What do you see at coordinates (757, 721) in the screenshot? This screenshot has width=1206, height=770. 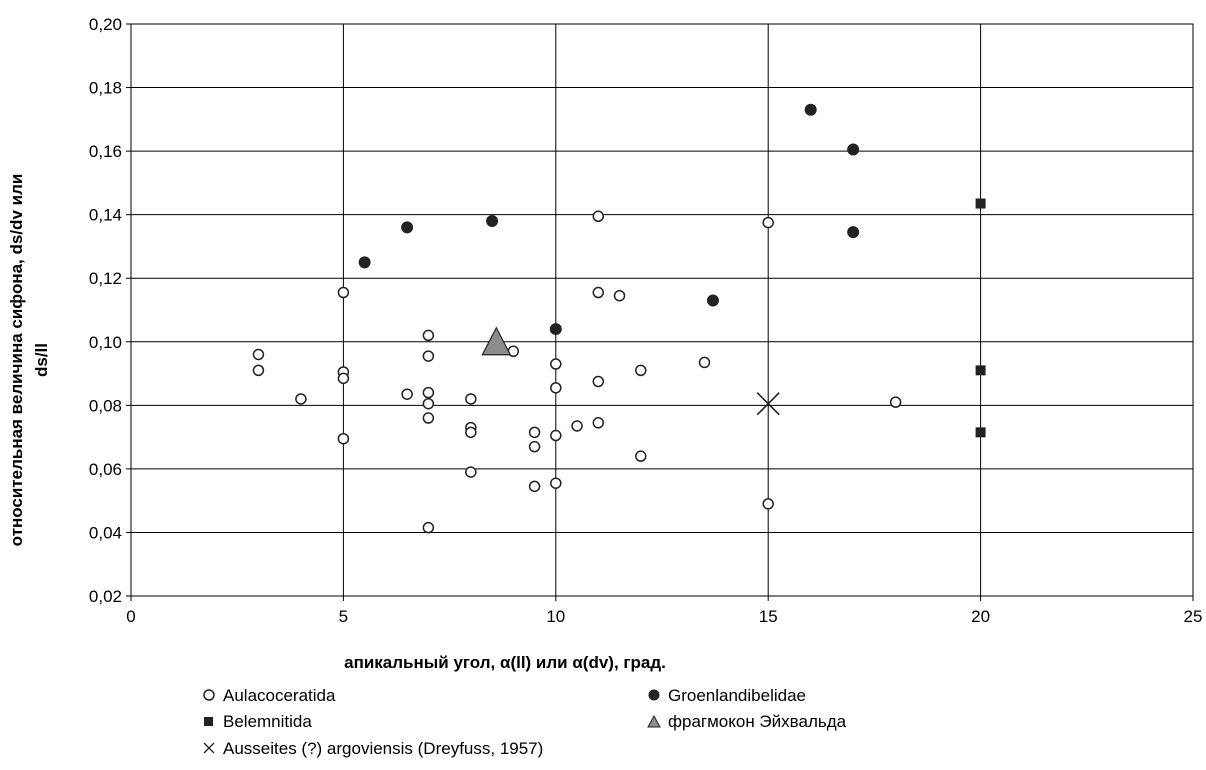 I see `legend-label-eichwald-phragmocone: фрагмокон Эйхвальда` at bounding box center [757, 721].